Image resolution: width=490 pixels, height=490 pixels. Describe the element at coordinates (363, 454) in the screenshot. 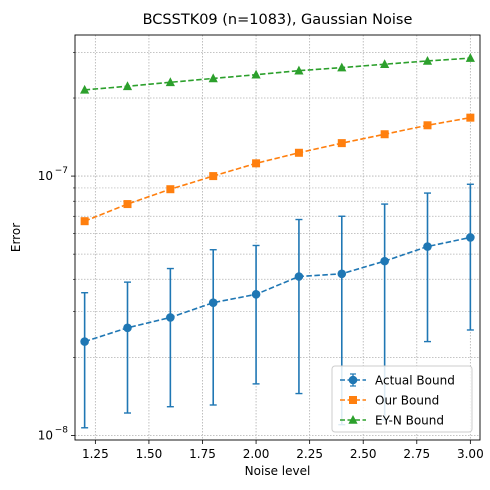

I see `x-tick-label: 2.50` at that location.